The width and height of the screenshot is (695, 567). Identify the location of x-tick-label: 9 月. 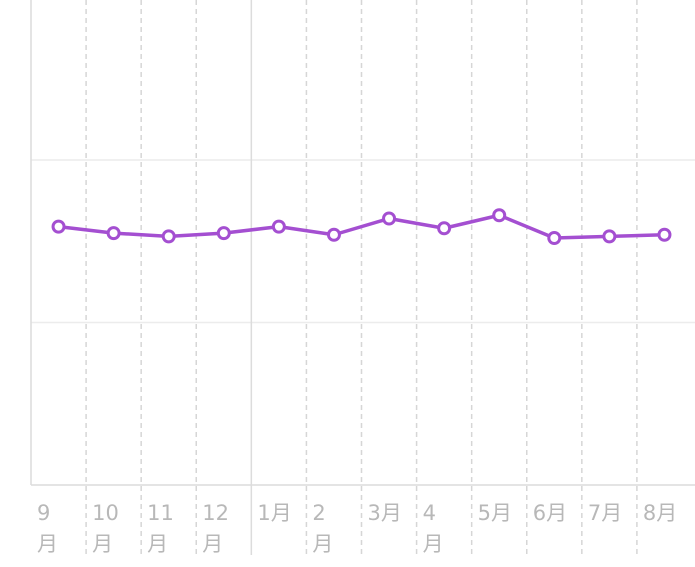
(47, 528).